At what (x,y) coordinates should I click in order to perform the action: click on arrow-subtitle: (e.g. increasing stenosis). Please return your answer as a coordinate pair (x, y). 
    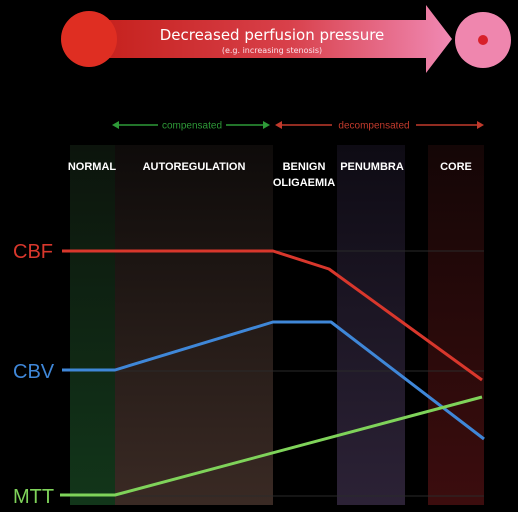
    Looking at the image, I should click on (272, 50).